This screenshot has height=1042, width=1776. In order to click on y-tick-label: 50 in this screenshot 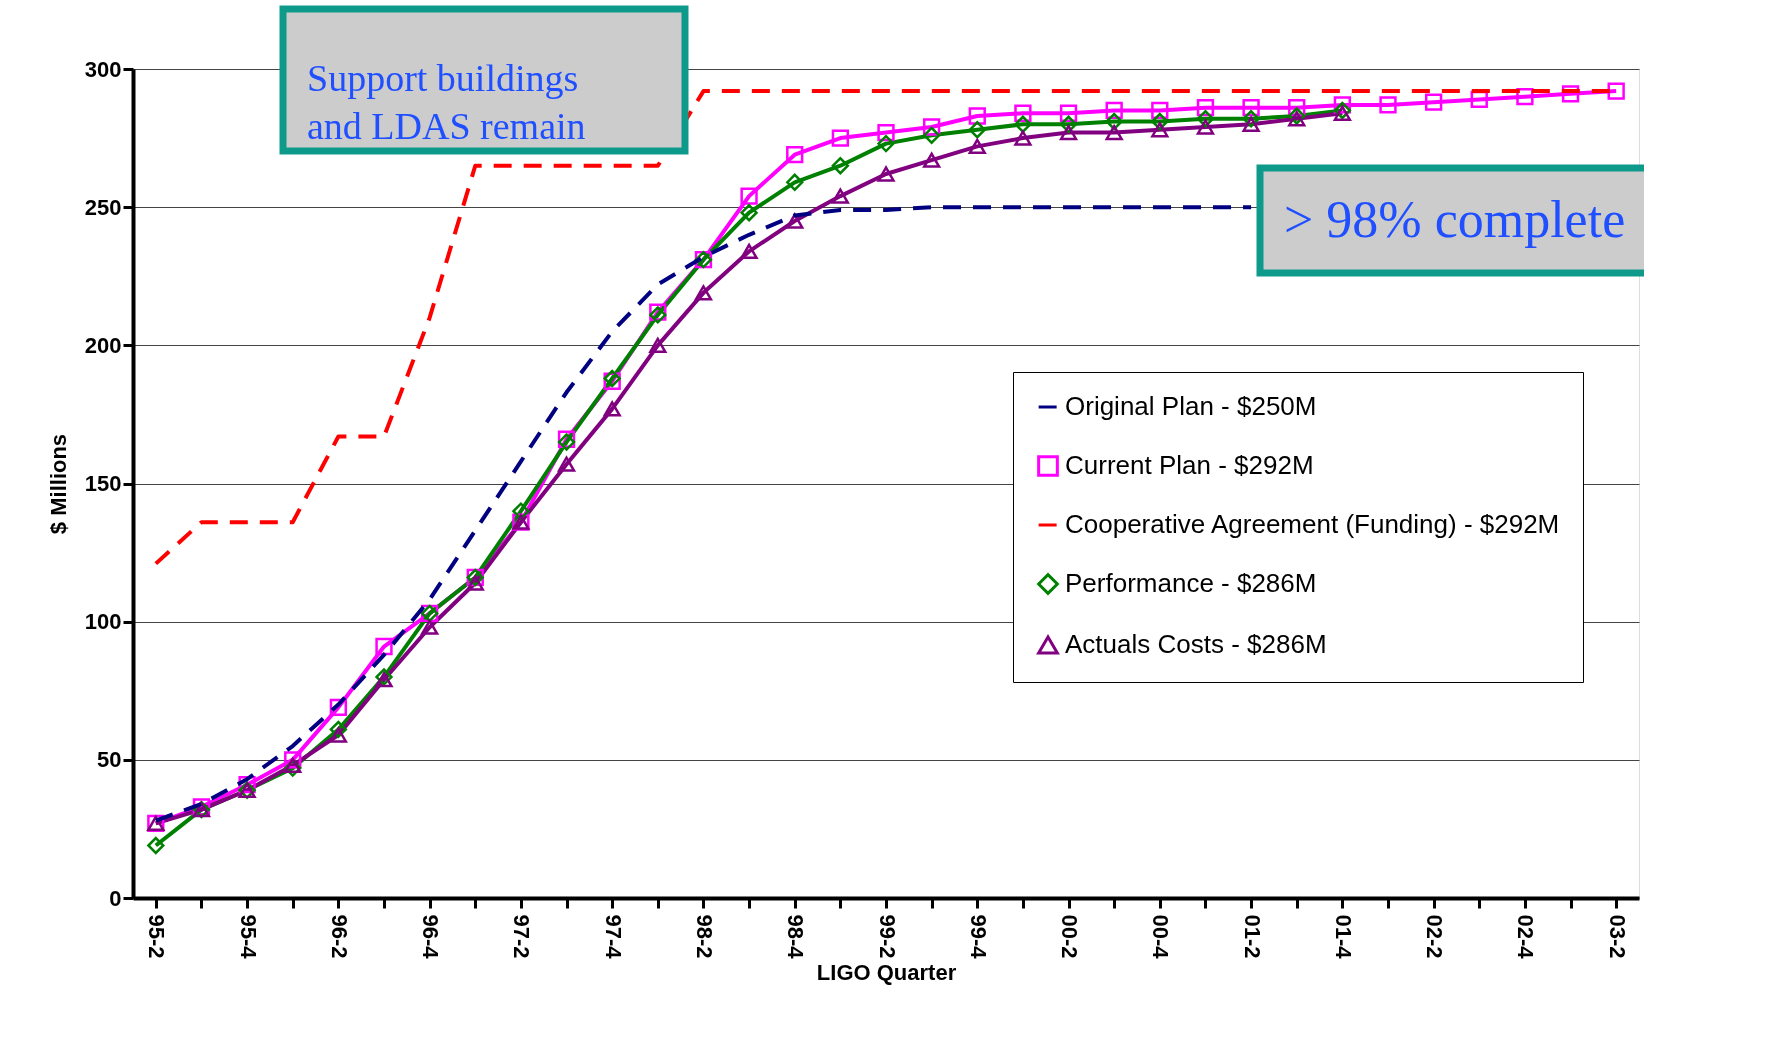, I will do `click(109, 760)`.